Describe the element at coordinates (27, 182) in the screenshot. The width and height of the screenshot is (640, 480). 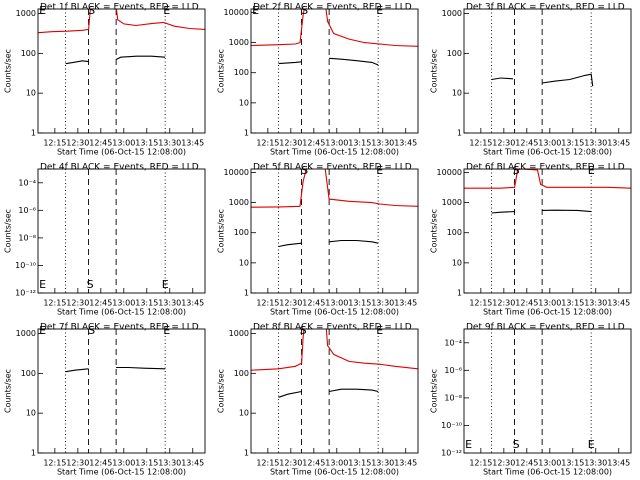
I see `y-tick-label: 10⁻⁴` at that location.